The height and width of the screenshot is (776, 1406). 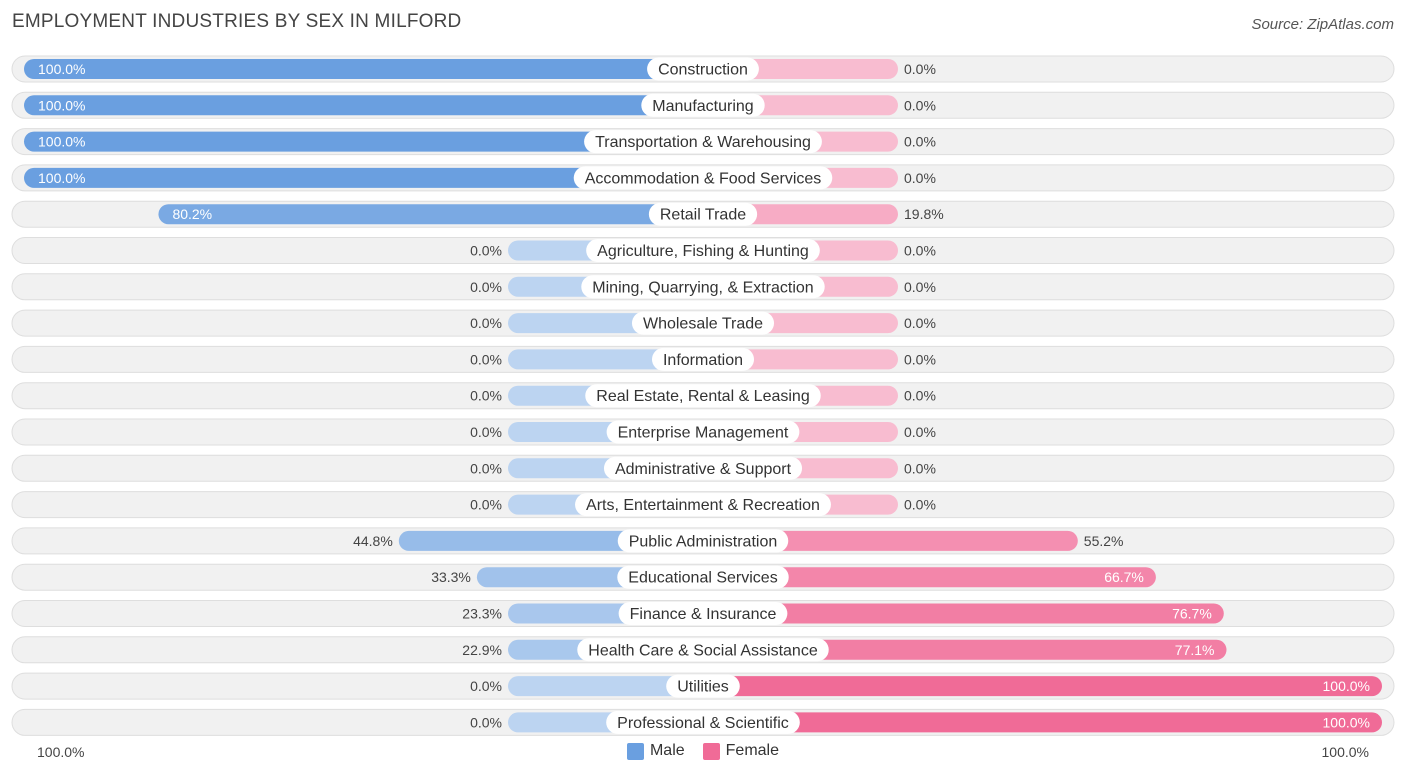 What do you see at coordinates (1345, 752) in the screenshot?
I see `axis-right-label: 100.0%` at bounding box center [1345, 752].